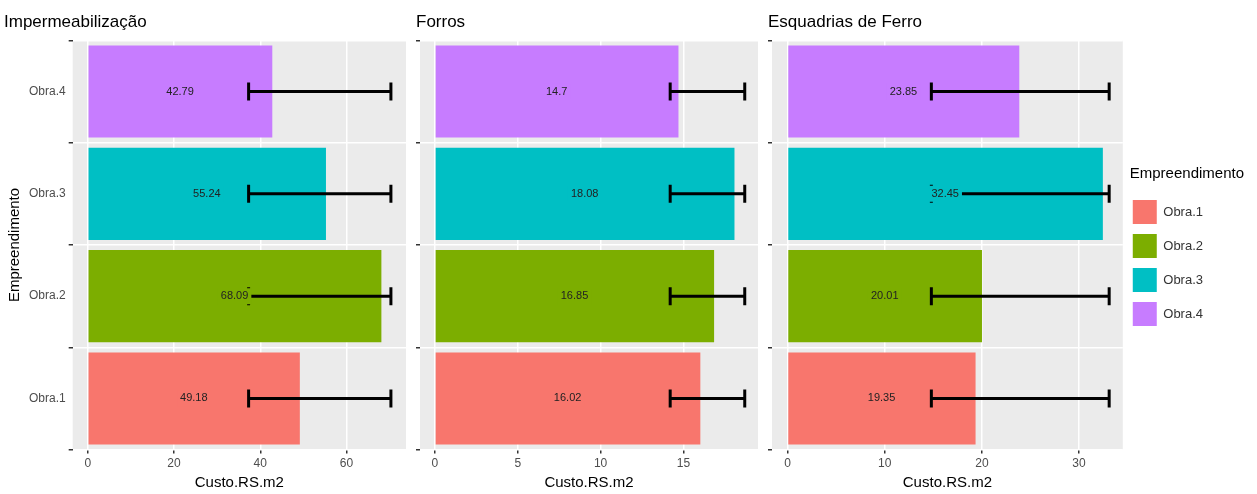  I want to click on legend-label: Obra.1, so click(1183, 211).